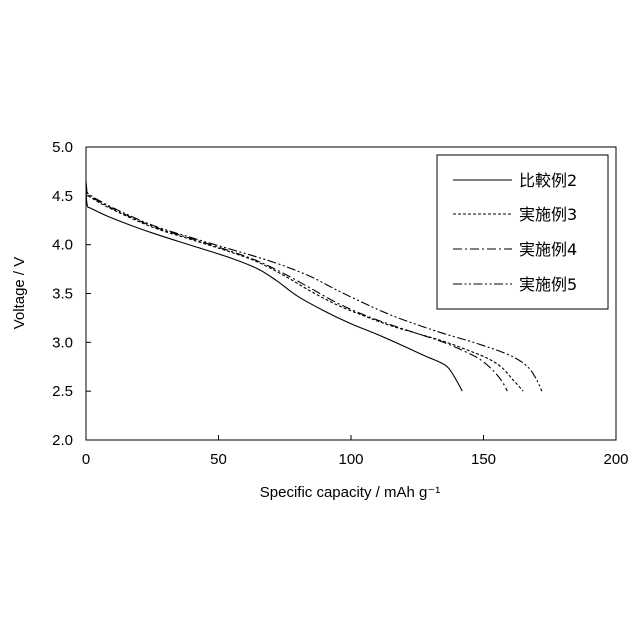 This screenshot has width=640, height=640. Describe the element at coordinates (62, 294) in the screenshot. I see `y-tick-label: 3.5` at that location.